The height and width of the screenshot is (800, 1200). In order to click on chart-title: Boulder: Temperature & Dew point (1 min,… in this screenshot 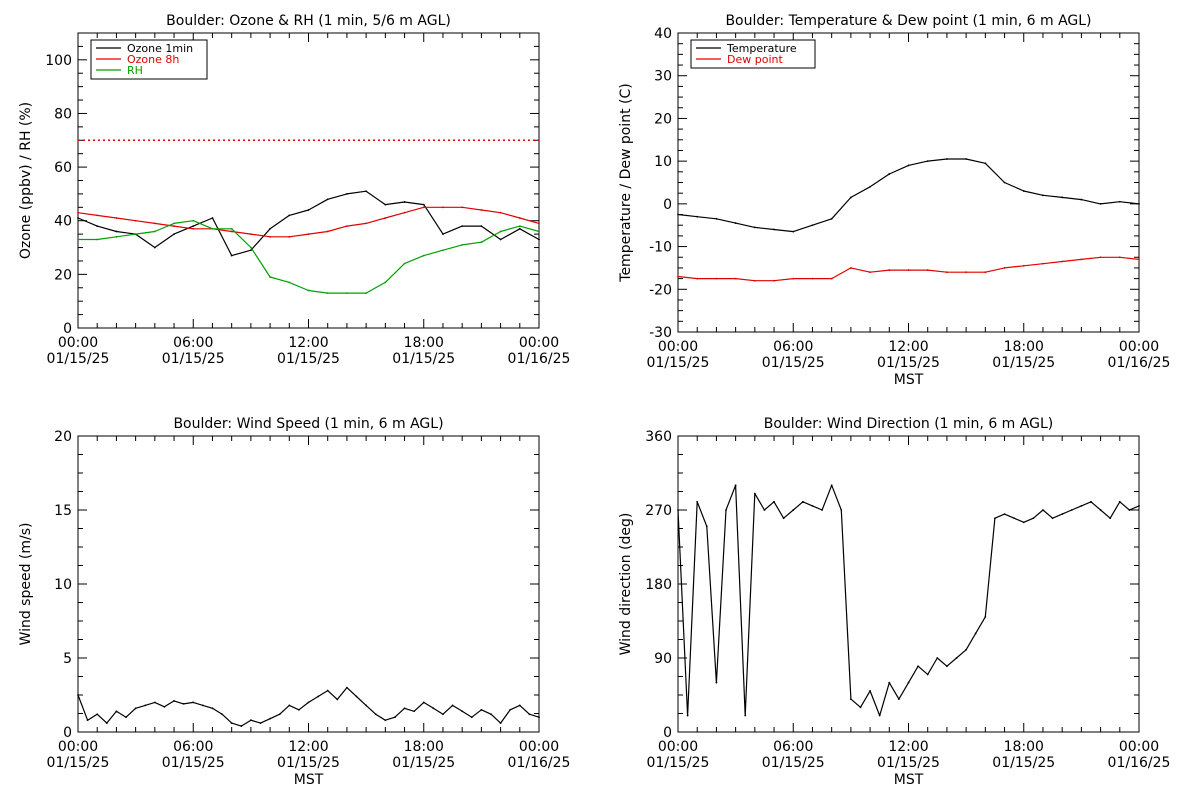, I will do `click(908, 21)`.